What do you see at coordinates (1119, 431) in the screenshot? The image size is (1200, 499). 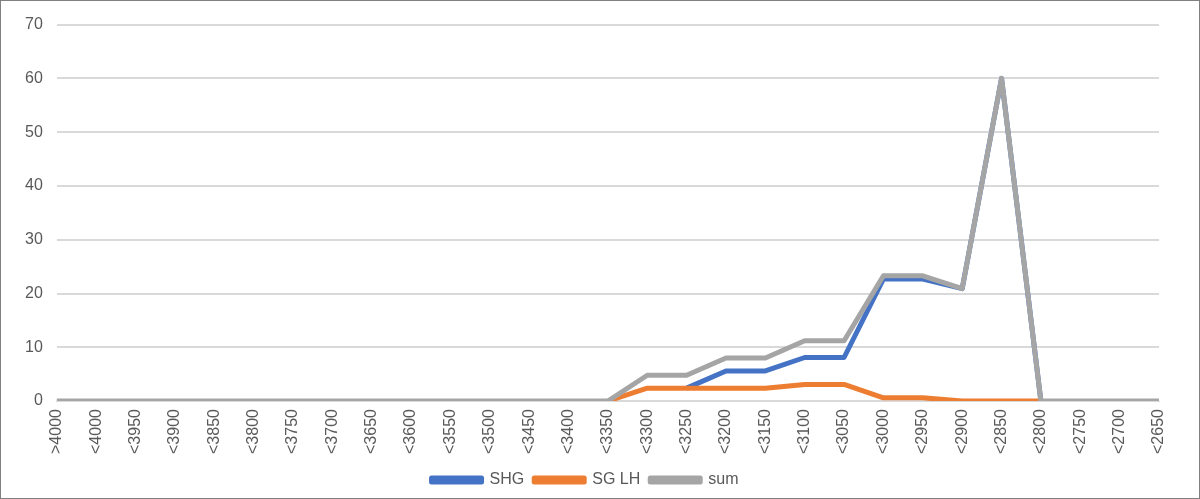 I see `x-tick-label: <2700` at bounding box center [1119, 431].